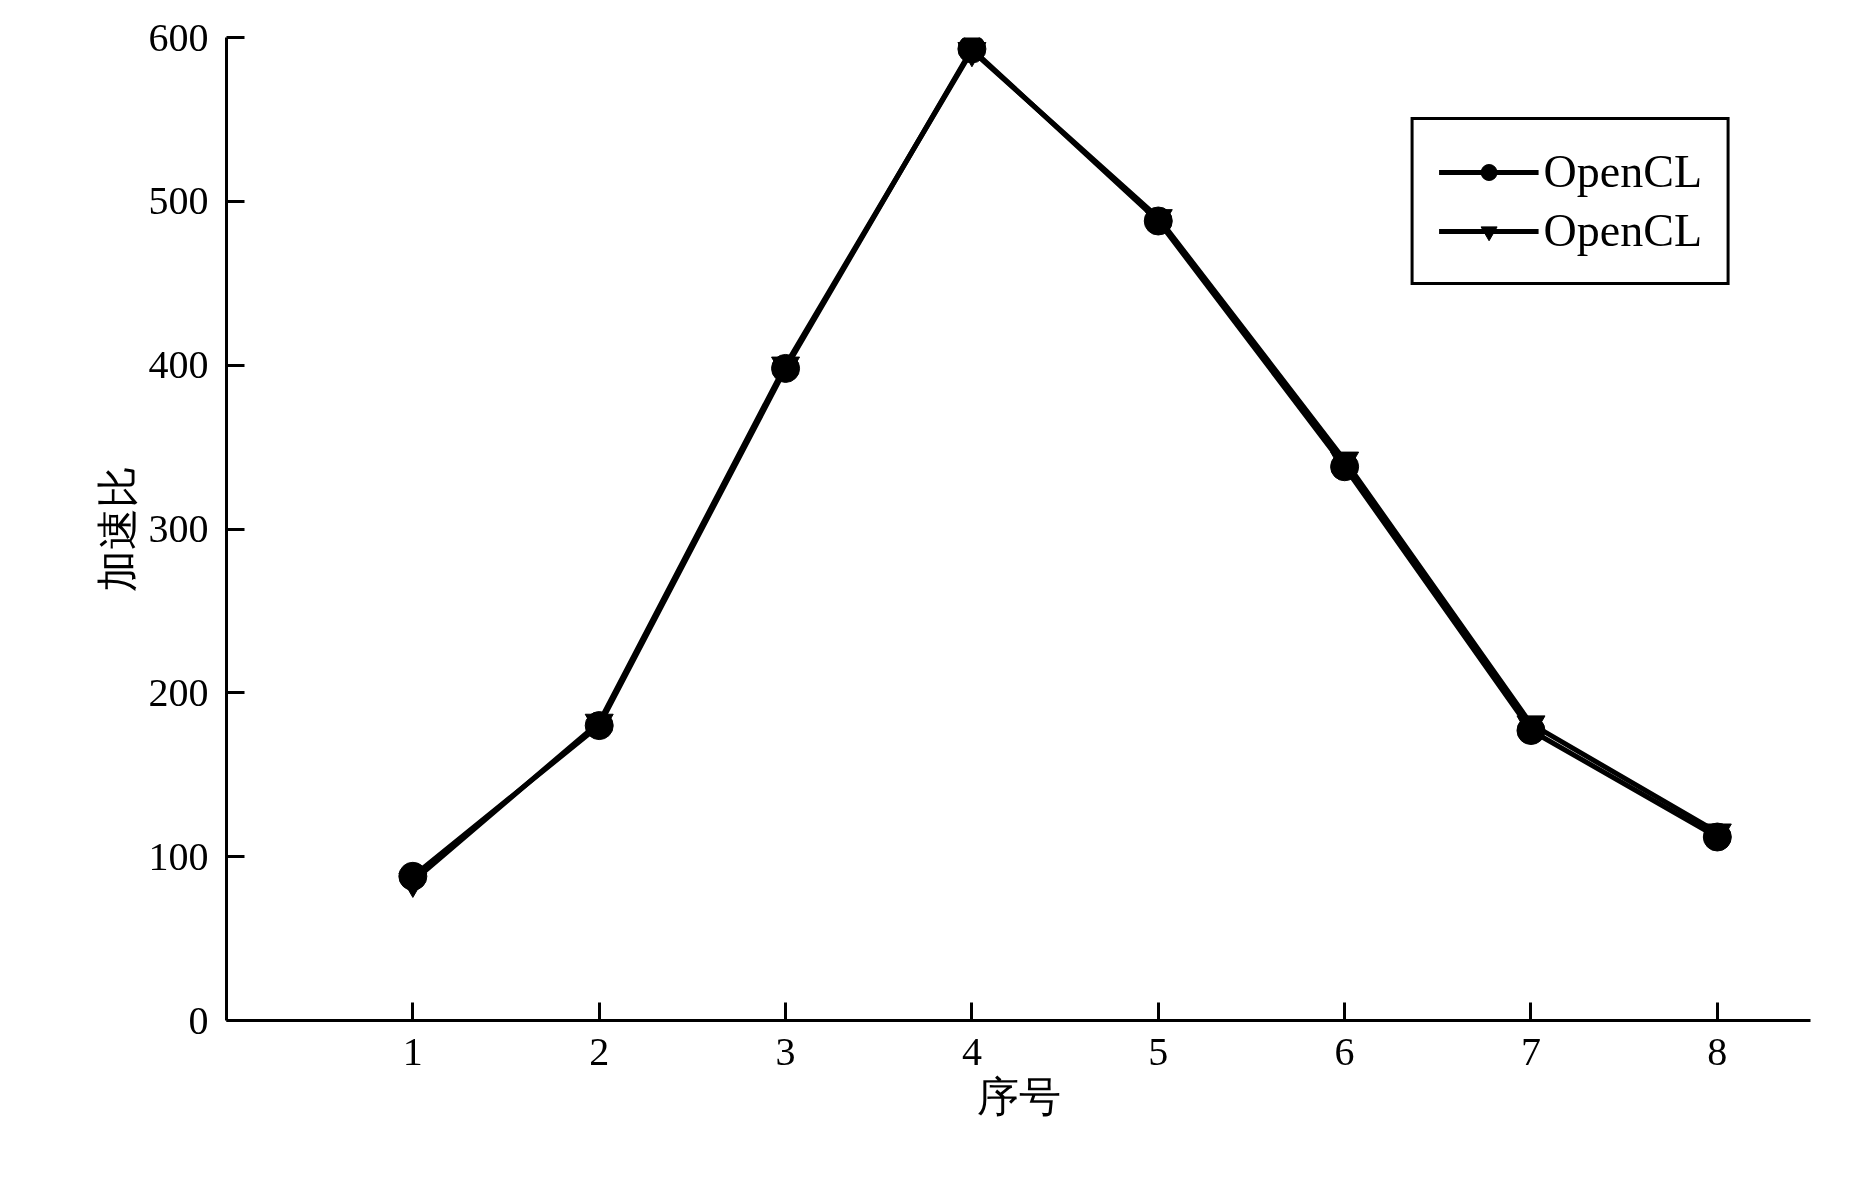  What do you see at coordinates (599, 1051) in the screenshot?
I see `x-tick-label: 2` at bounding box center [599, 1051].